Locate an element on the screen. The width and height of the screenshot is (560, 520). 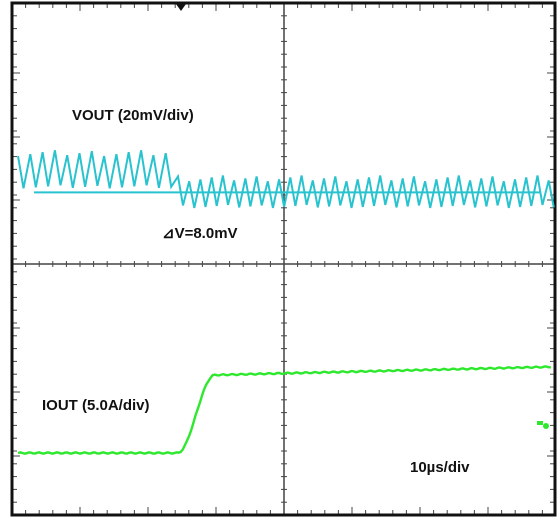
vout-trace is located at coordinates (286, 179).